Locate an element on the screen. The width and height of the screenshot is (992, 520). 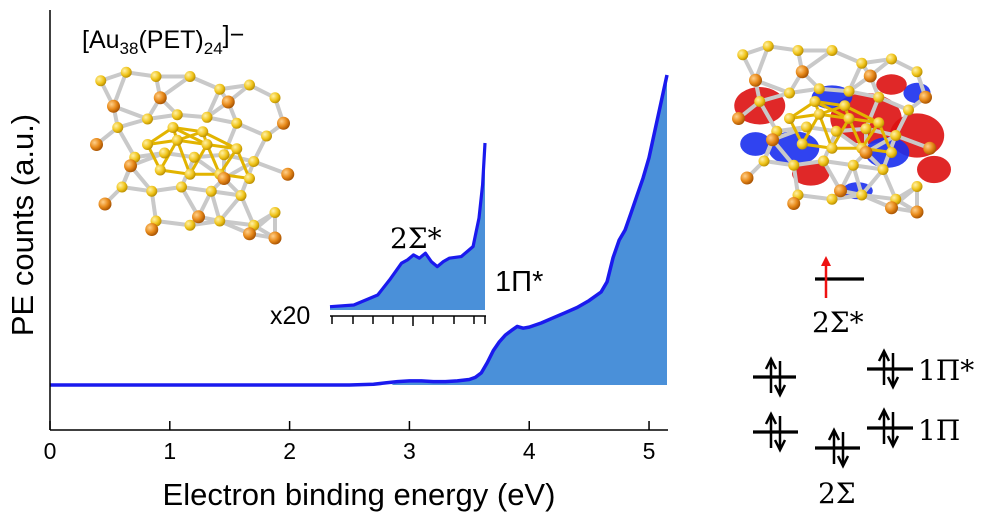
chart-title: [Au38(PET)24]− is located at coordinates (163, 39).